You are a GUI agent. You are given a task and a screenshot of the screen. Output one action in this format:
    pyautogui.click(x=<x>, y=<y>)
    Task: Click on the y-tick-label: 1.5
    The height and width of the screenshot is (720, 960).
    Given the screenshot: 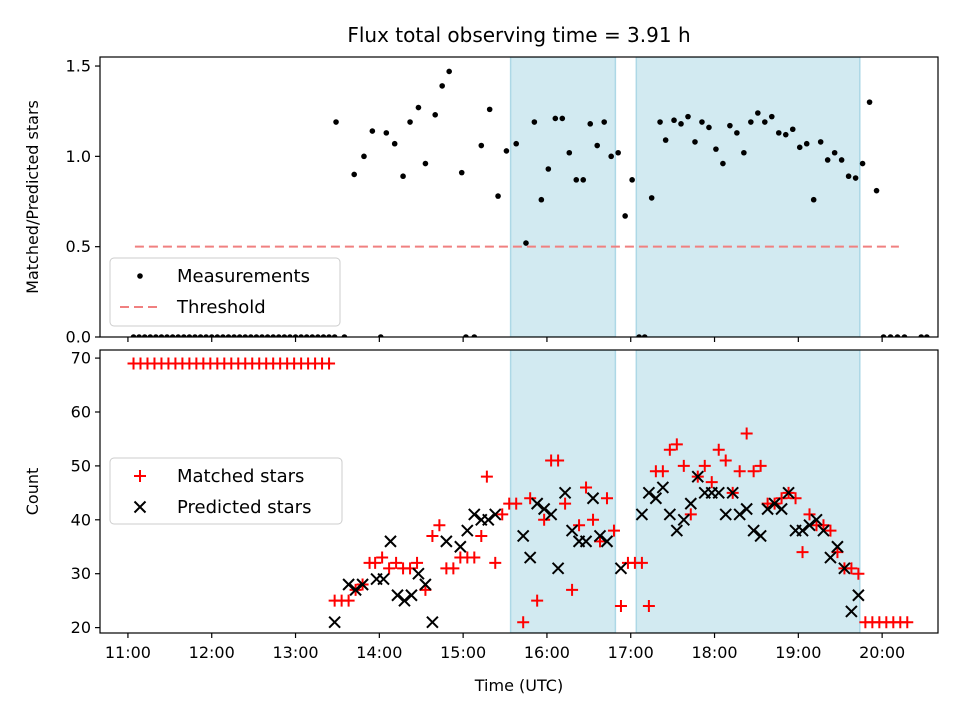 What is the action you would take?
    pyautogui.click(x=78, y=66)
    